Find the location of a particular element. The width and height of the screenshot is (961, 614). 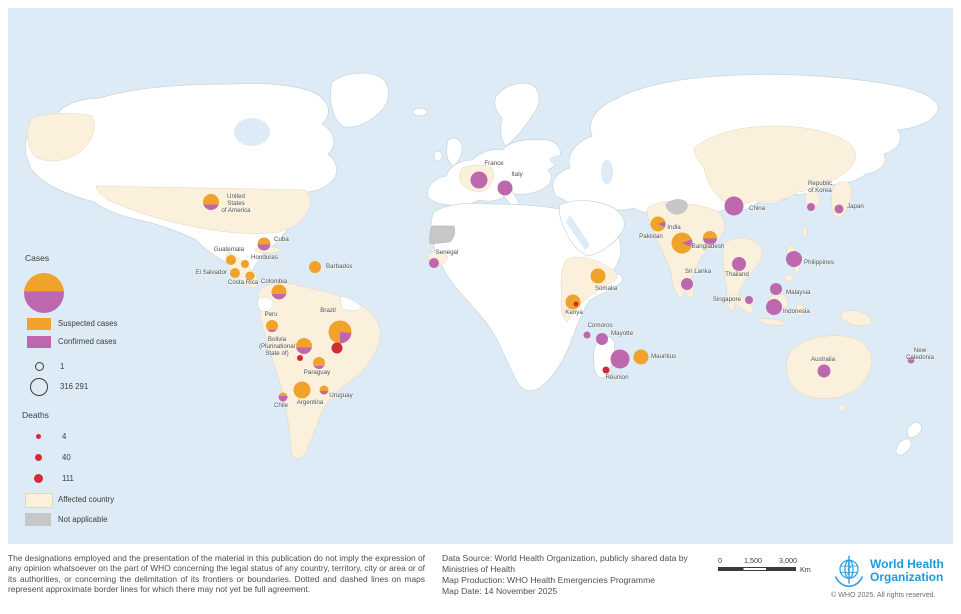

legend-death-medium-dot is located at coordinates (38, 457).